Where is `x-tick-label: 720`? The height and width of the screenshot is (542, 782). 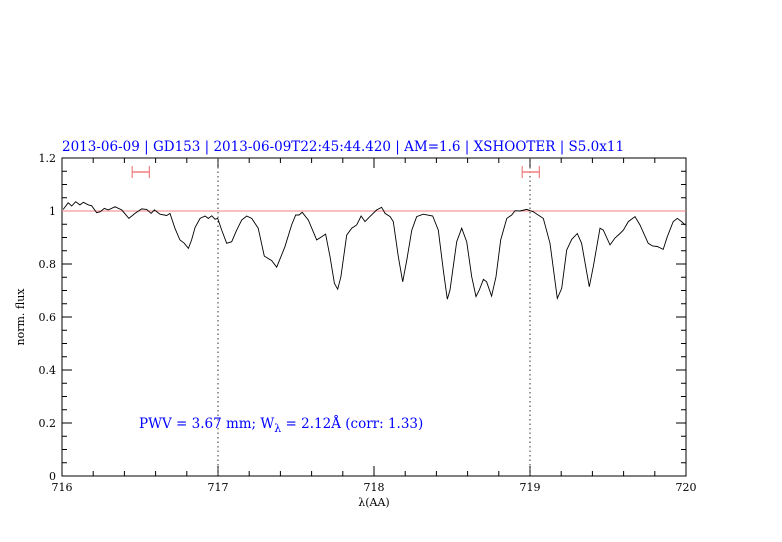
x-tick-label: 720 is located at coordinates (686, 487).